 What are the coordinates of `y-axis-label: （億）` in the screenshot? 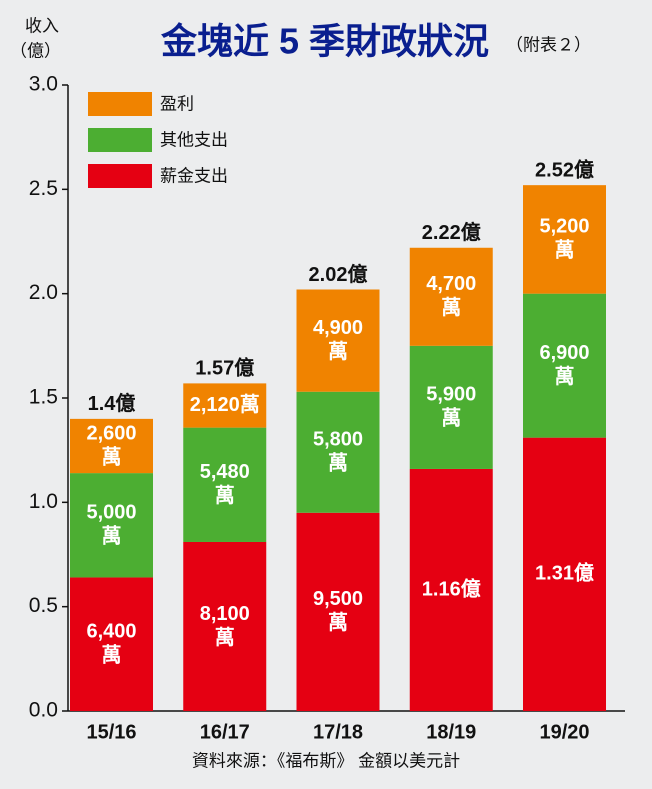 It's located at (35, 50).